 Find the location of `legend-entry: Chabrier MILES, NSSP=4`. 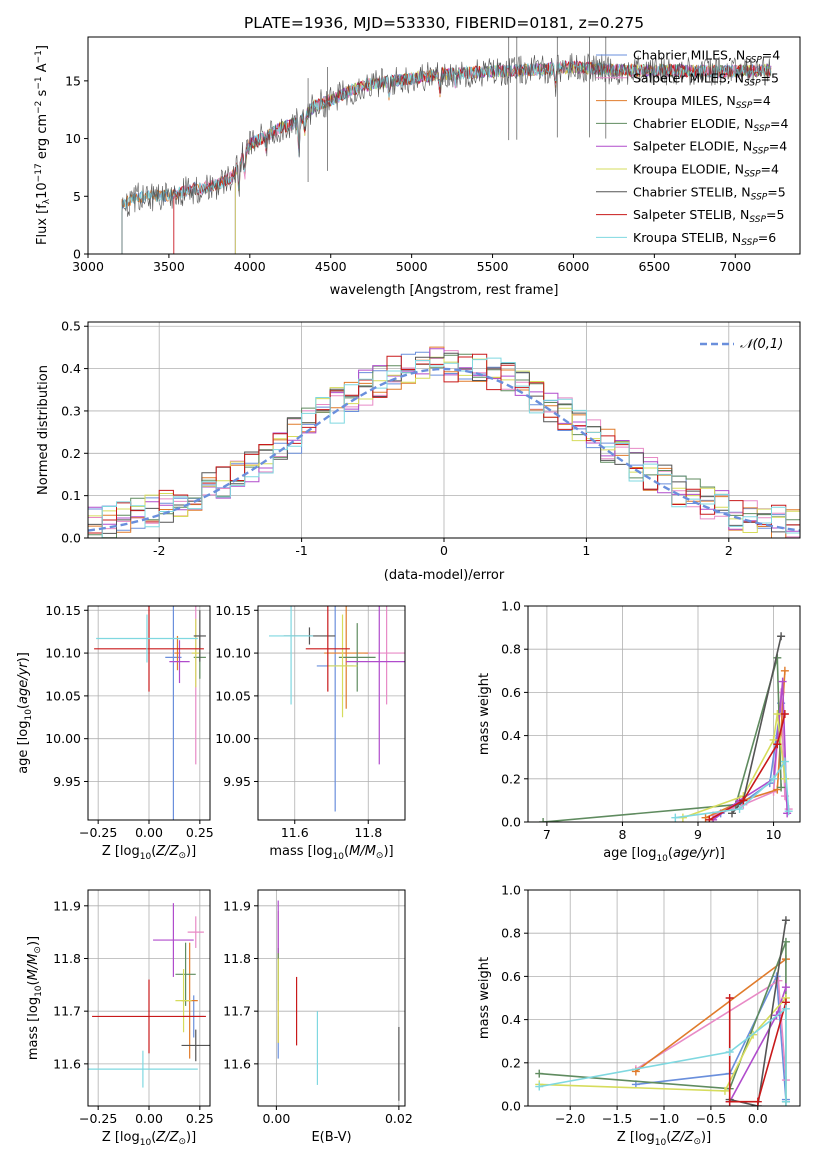

legend-entry: Chabrier MILES, NSSP=4 is located at coordinates (706, 57).